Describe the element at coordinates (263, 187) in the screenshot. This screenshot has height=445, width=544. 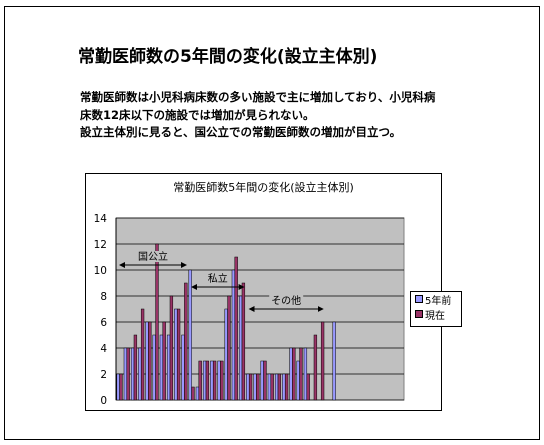
I see `chart-title: 常勤医師数5年間の変化(設立主体別)` at that location.